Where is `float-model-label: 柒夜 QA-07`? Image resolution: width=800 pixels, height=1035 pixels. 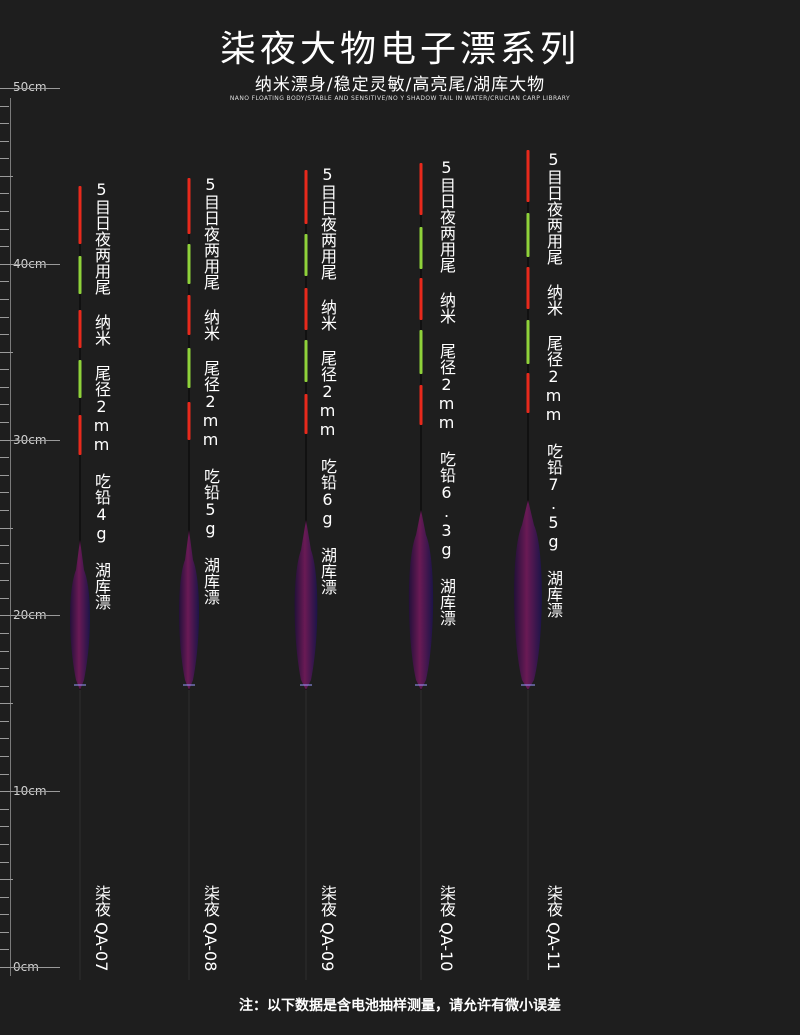 float-model-label: 柒夜 QA-07 is located at coordinates (101, 928).